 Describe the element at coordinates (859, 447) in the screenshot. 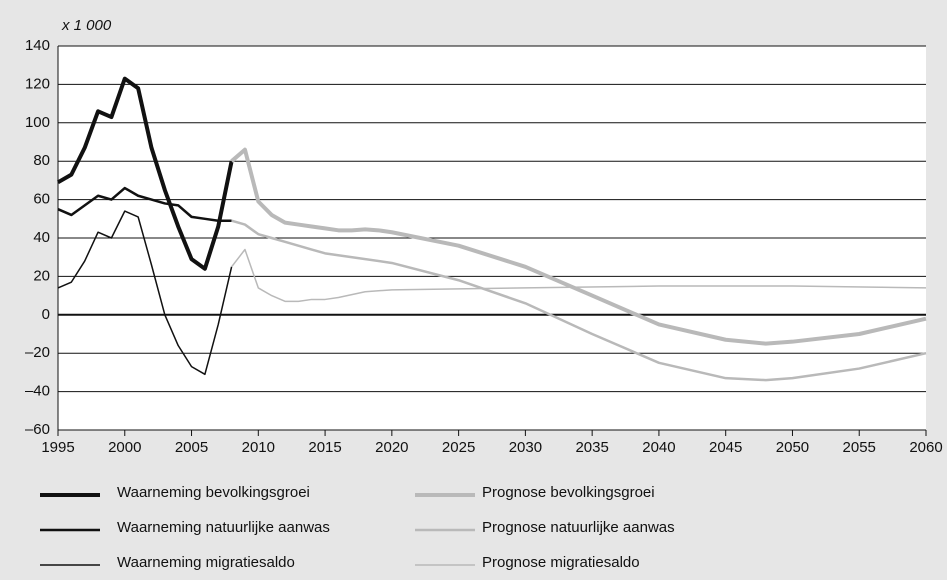

I see `x-tick-label: 2055` at that location.